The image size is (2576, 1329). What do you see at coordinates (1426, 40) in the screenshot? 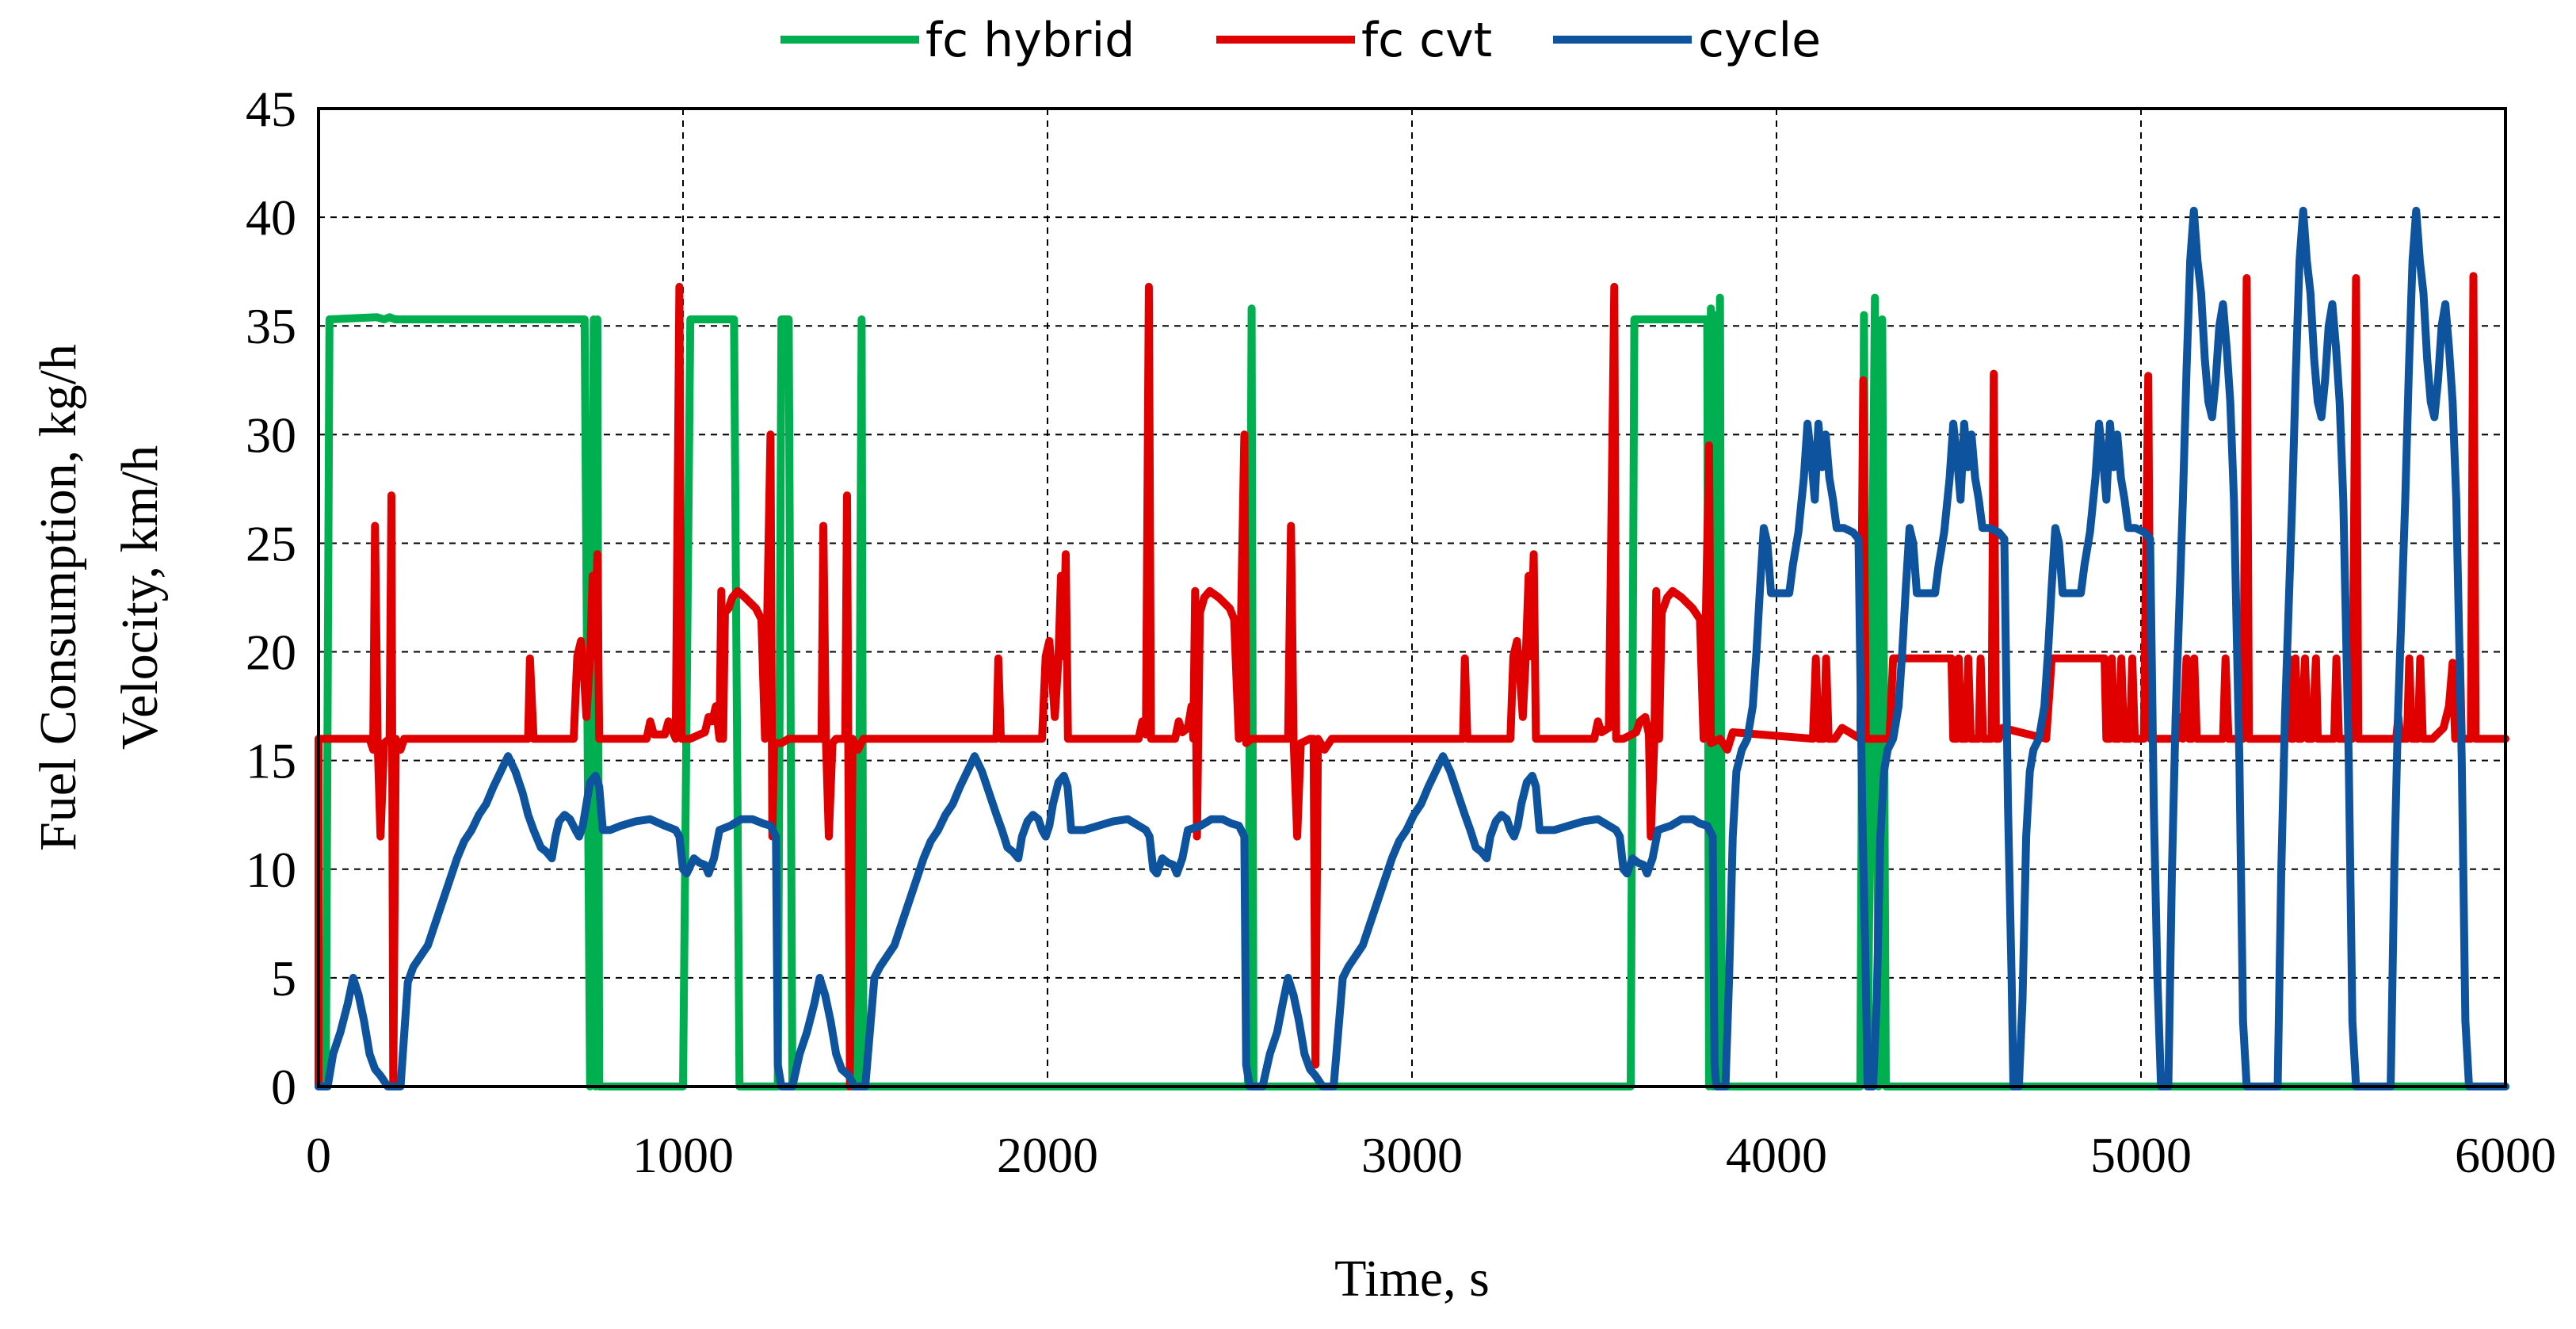
I see `legend-label: fc cvt` at bounding box center [1426, 40].